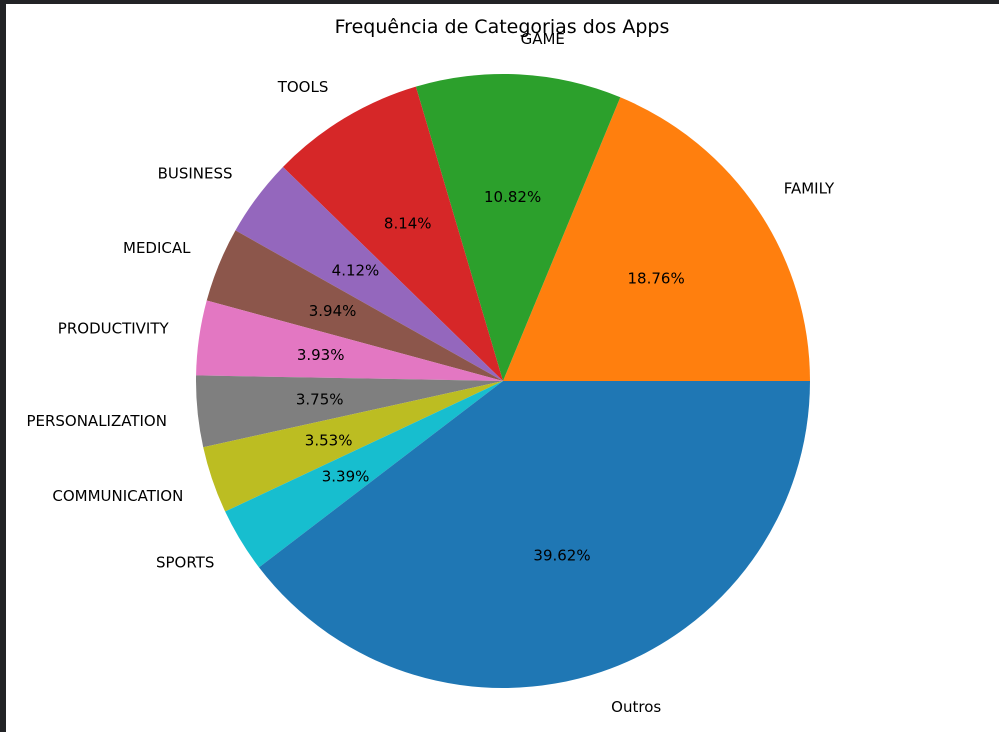 This screenshot has height=732, width=999. I want to click on slice-category-label: GAME, so click(543, 39).